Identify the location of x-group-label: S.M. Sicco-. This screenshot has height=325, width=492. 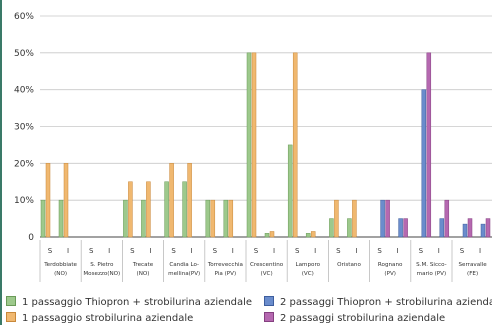
(431, 265).